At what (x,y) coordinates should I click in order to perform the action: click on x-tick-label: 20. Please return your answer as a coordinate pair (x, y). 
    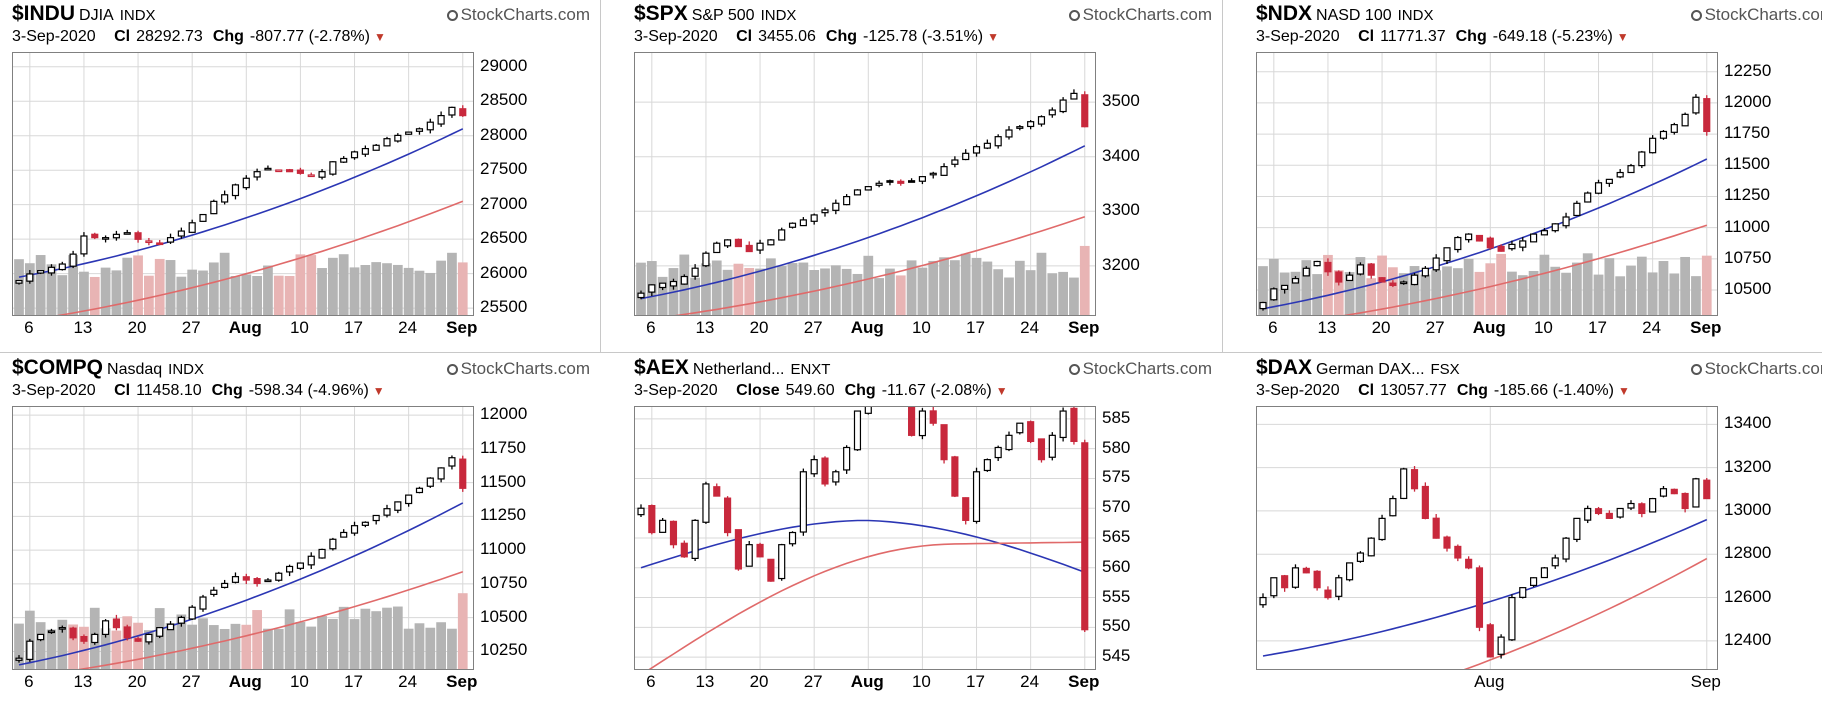
    Looking at the image, I should click on (1381, 327).